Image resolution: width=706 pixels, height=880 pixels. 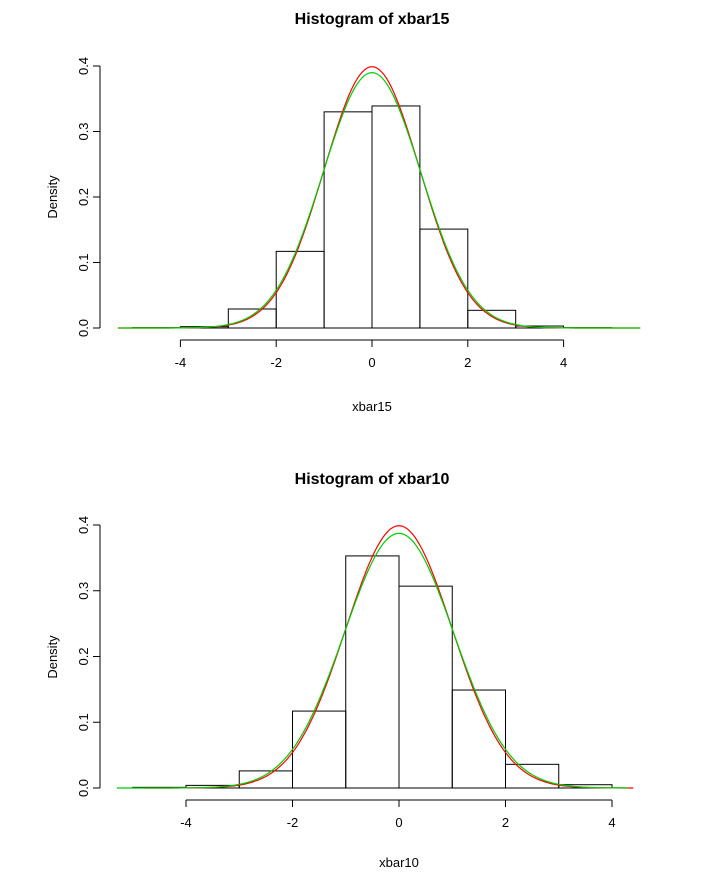 I want to click on x-axis-label: xbar15, so click(x=372, y=406).